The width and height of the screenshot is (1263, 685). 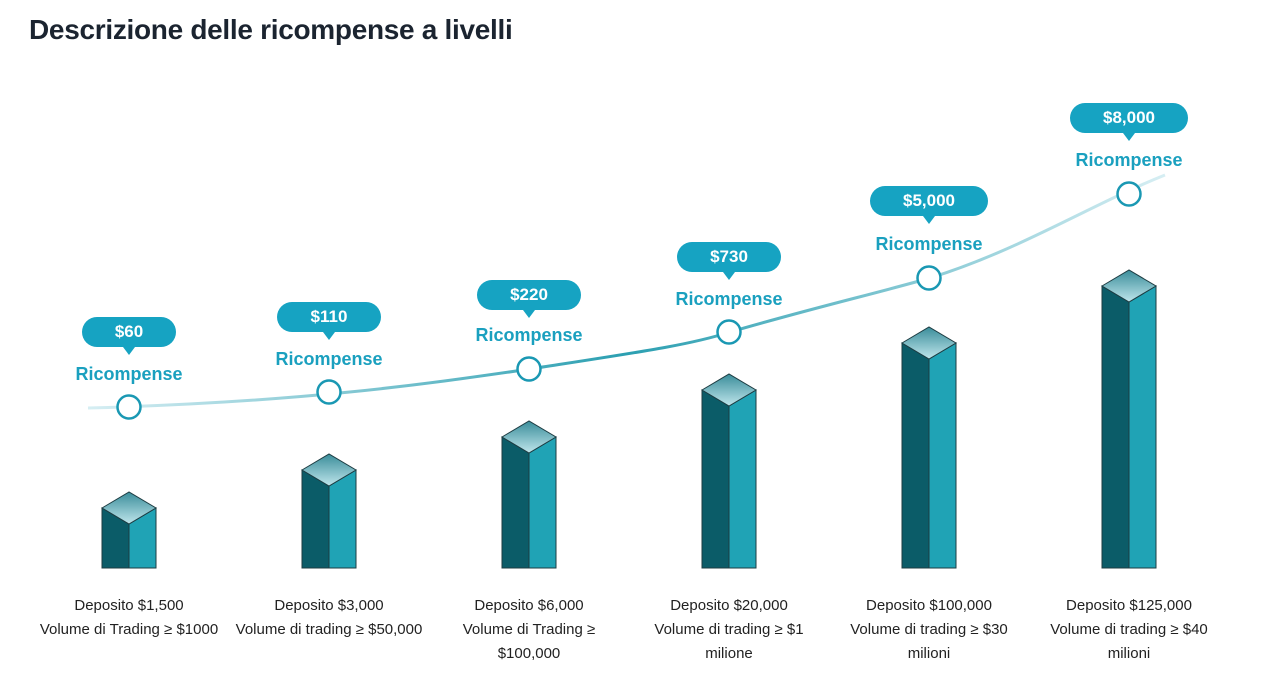 I want to click on requirement-line: Deposito $20,000, so click(x=729, y=605).